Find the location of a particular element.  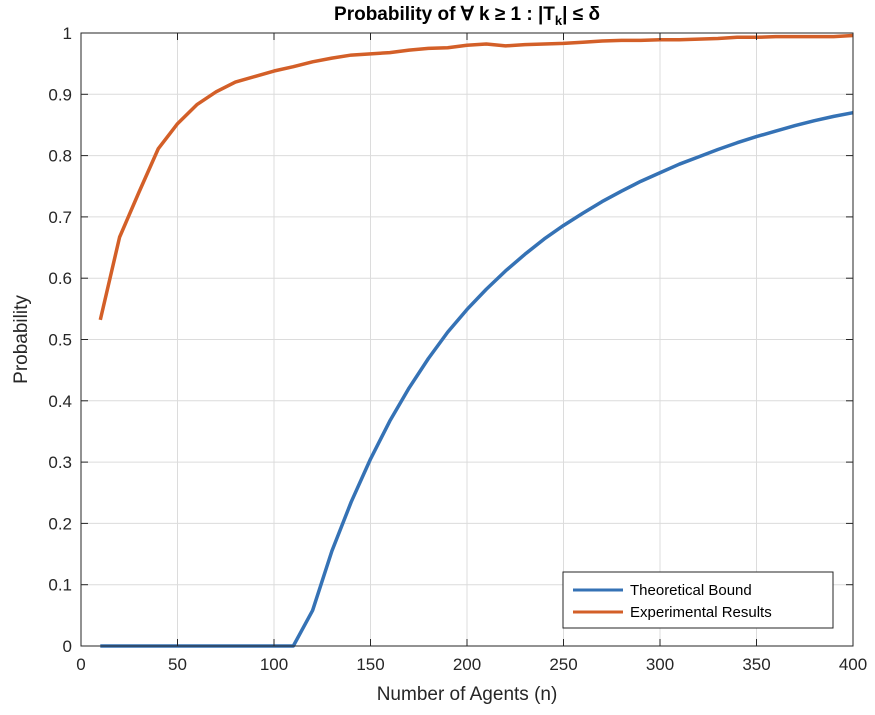

x-tick-label: 200 is located at coordinates (467, 664).